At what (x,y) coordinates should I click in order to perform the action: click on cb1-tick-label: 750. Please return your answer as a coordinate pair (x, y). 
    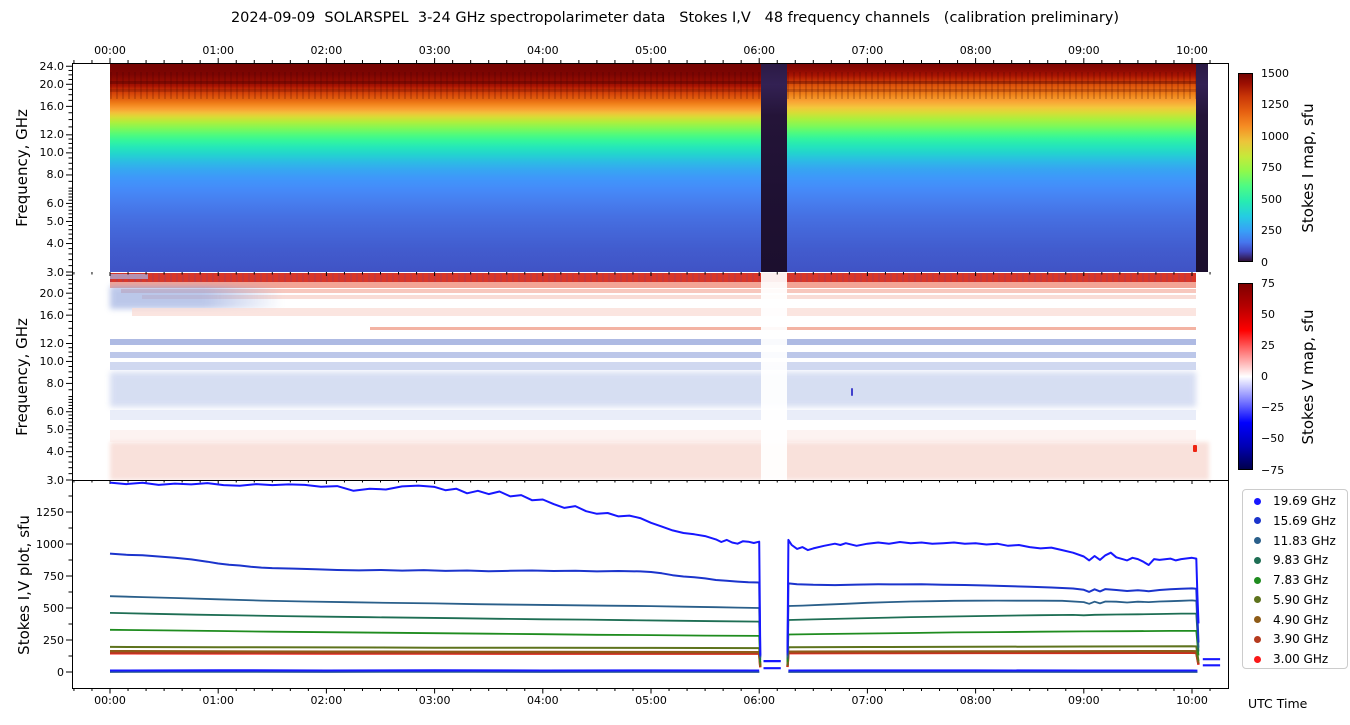
    Looking at the image, I should click on (1271, 167).